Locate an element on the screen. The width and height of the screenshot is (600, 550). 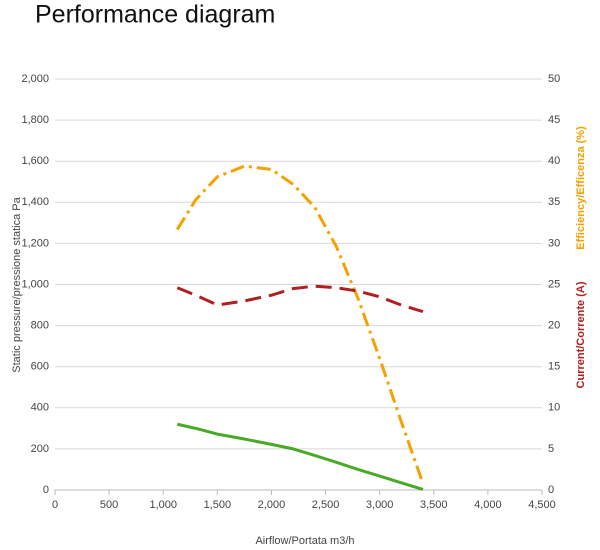
chart-title: Performance diagram is located at coordinates (155, 15).